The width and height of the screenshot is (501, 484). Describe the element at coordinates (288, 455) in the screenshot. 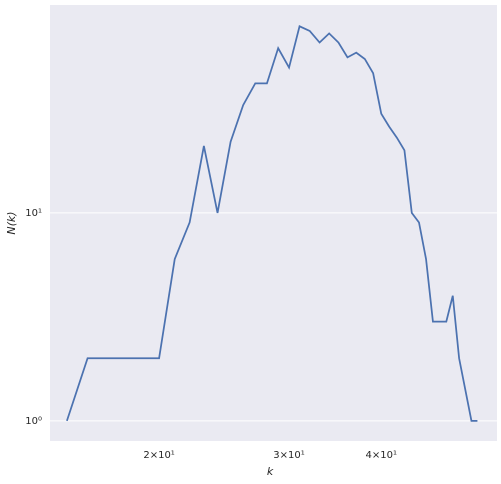

I see `x-tick-label: 3×10¹` at that location.